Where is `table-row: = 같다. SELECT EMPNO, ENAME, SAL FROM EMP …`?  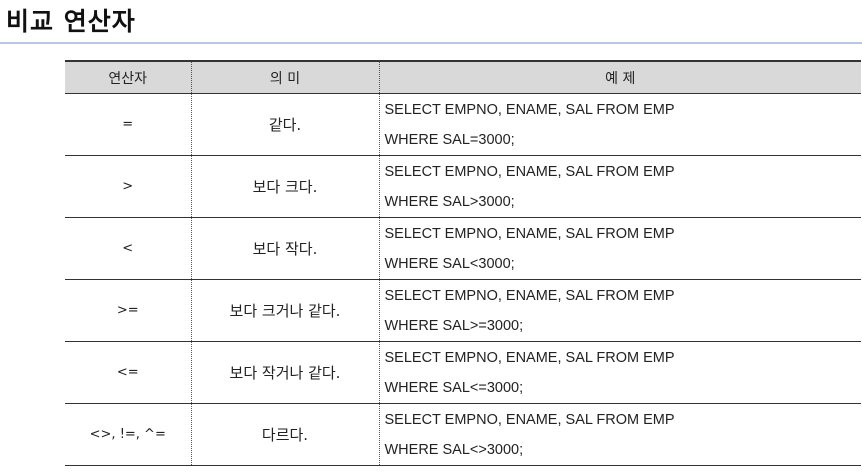 table-row: = 같다. SELECT EMPNO, ENAME, SAL FROM EMP … is located at coordinates (463, 124).